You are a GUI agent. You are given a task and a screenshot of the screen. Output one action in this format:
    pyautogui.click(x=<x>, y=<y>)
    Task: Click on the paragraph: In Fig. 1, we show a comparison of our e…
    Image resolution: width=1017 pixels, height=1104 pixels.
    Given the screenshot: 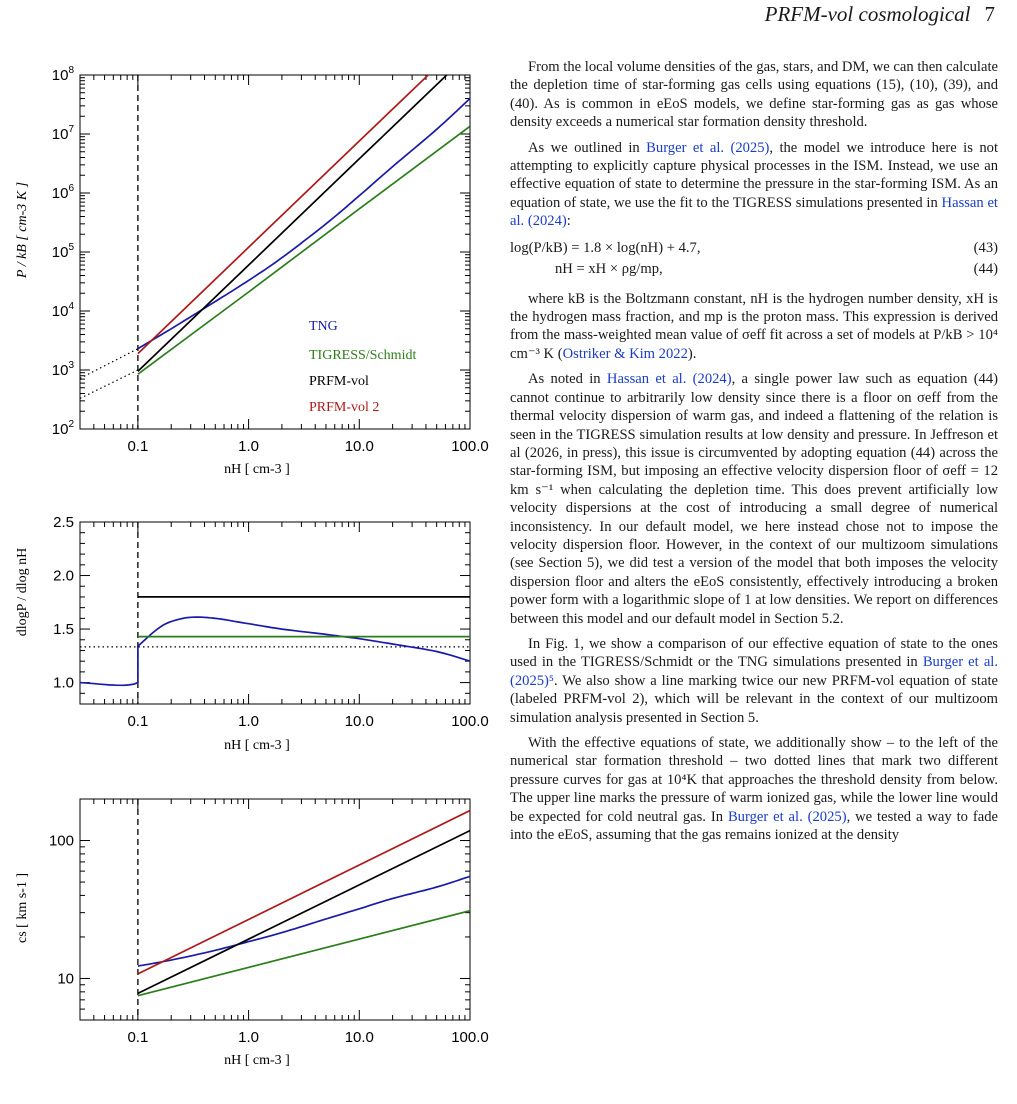 What is the action you would take?
    pyautogui.click(x=754, y=680)
    